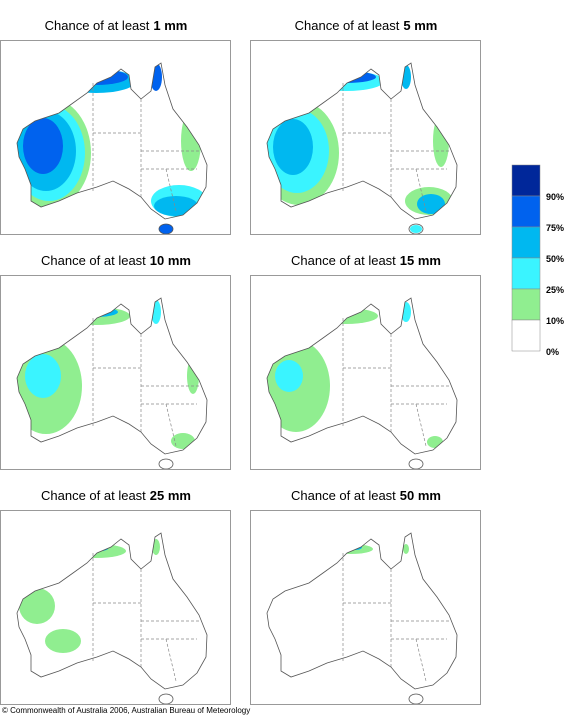 This screenshot has width=570, height=716. Describe the element at coordinates (555, 228) in the screenshot. I see `legend-label: 75%` at that location.